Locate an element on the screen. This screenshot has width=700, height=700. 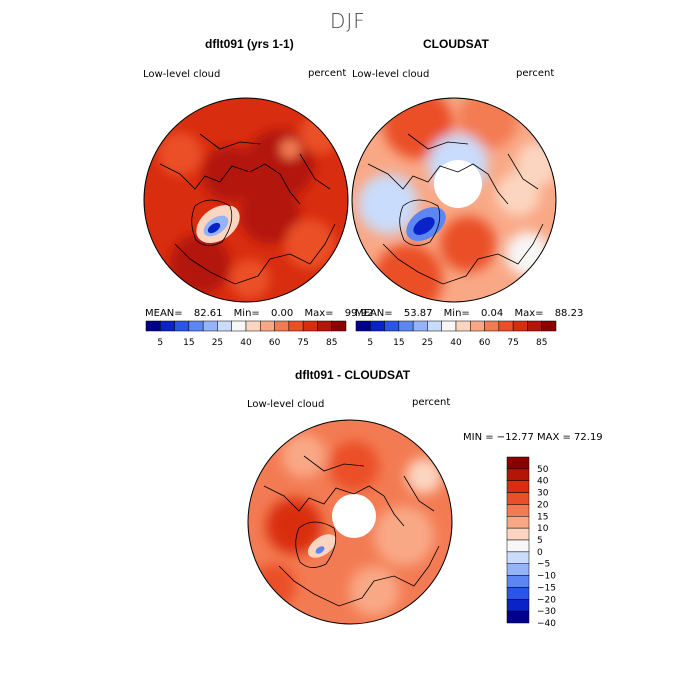
panel1-map is located at coordinates (246, 200).